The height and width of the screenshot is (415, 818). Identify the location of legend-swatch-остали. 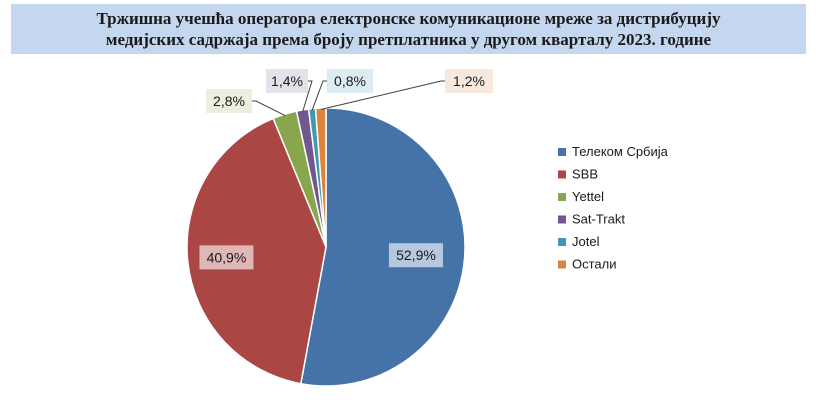
(562, 264).